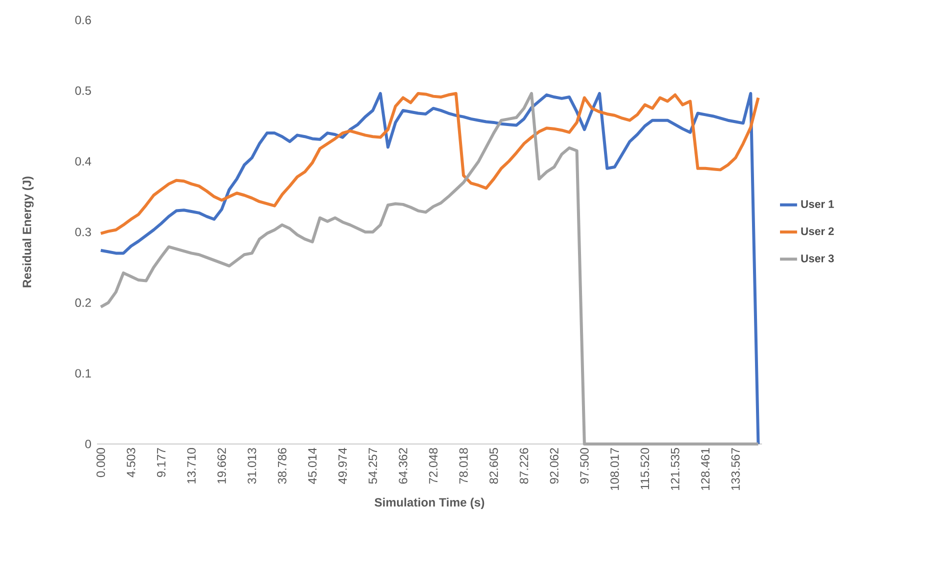 This screenshot has width=933, height=586. What do you see at coordinates (433, 466) in the screenshot?
I see `x-tick-label: 72.048` at bounding box center [433, 466].